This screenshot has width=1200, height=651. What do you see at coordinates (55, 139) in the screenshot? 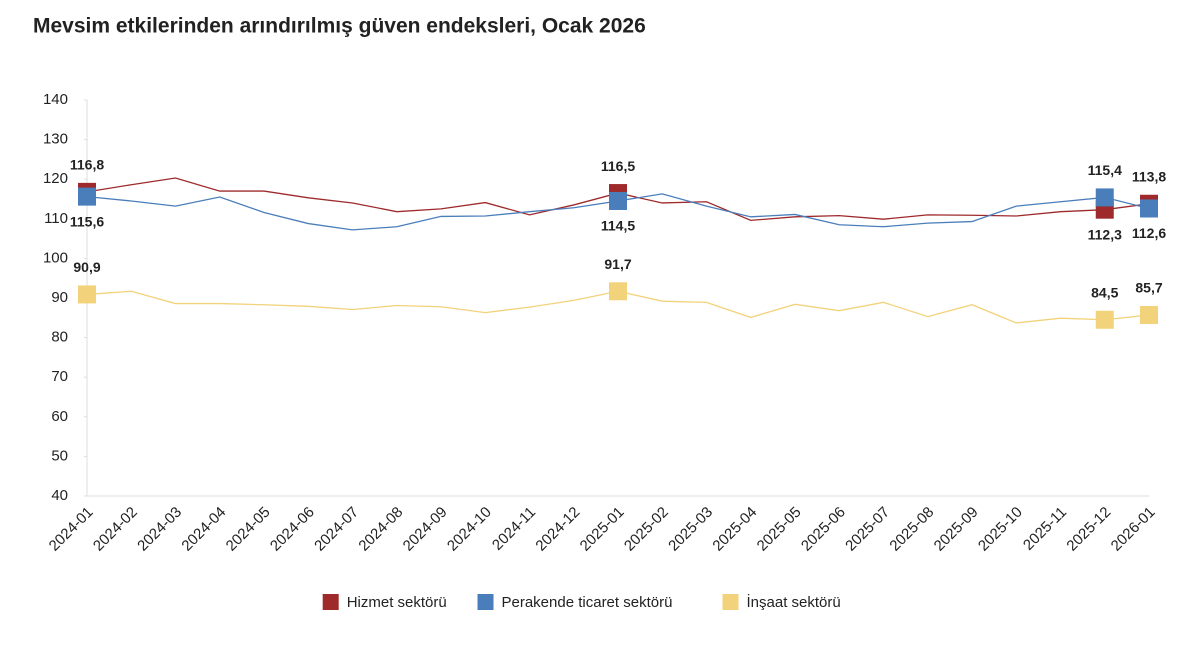
I see `y-tick-label: 130` at bounding box center [55, 139].